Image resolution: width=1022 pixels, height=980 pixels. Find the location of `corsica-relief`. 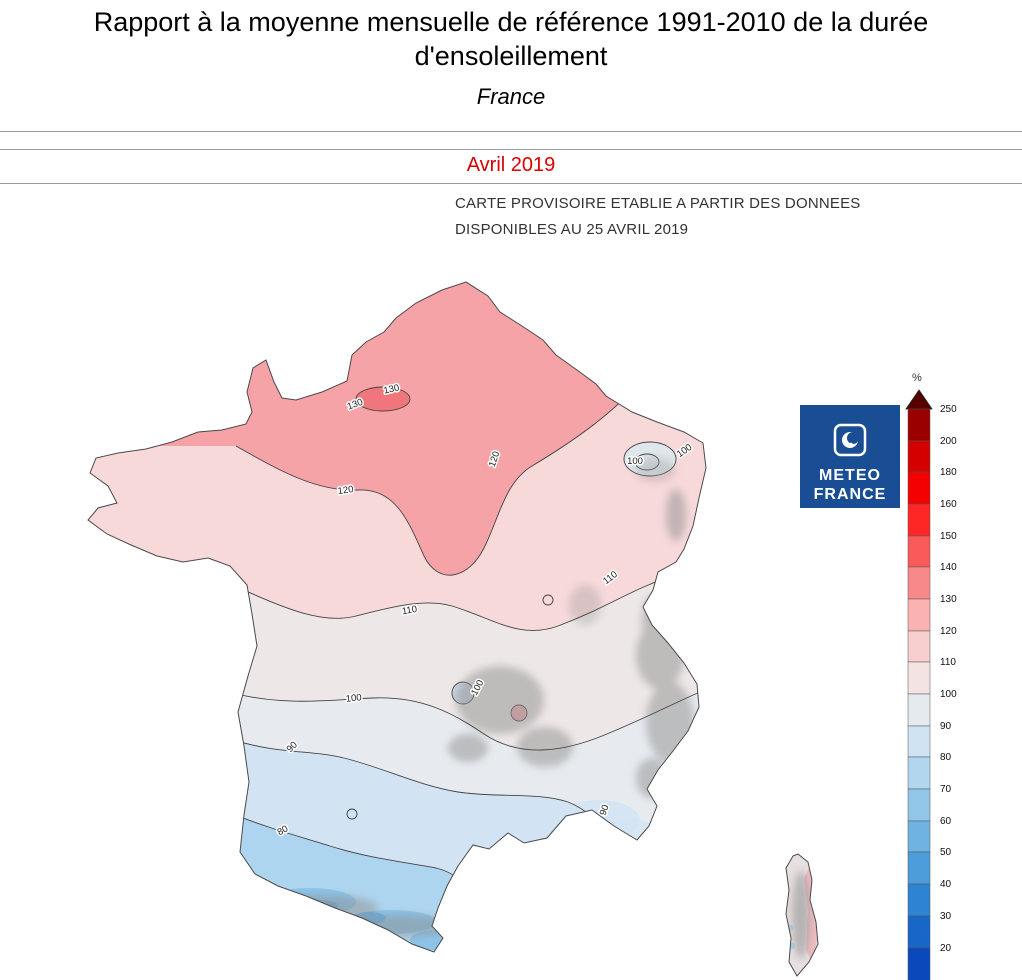

corsica-relief is located at coordinates (801, 915).